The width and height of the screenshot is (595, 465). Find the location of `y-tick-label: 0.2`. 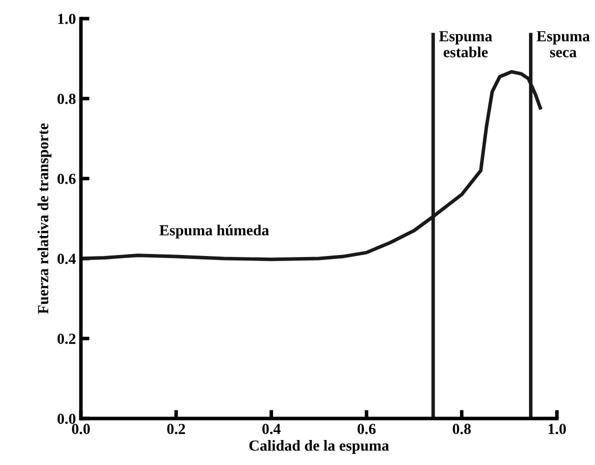

y-tick-label: 0.2 is located at coordinates (67, 339).